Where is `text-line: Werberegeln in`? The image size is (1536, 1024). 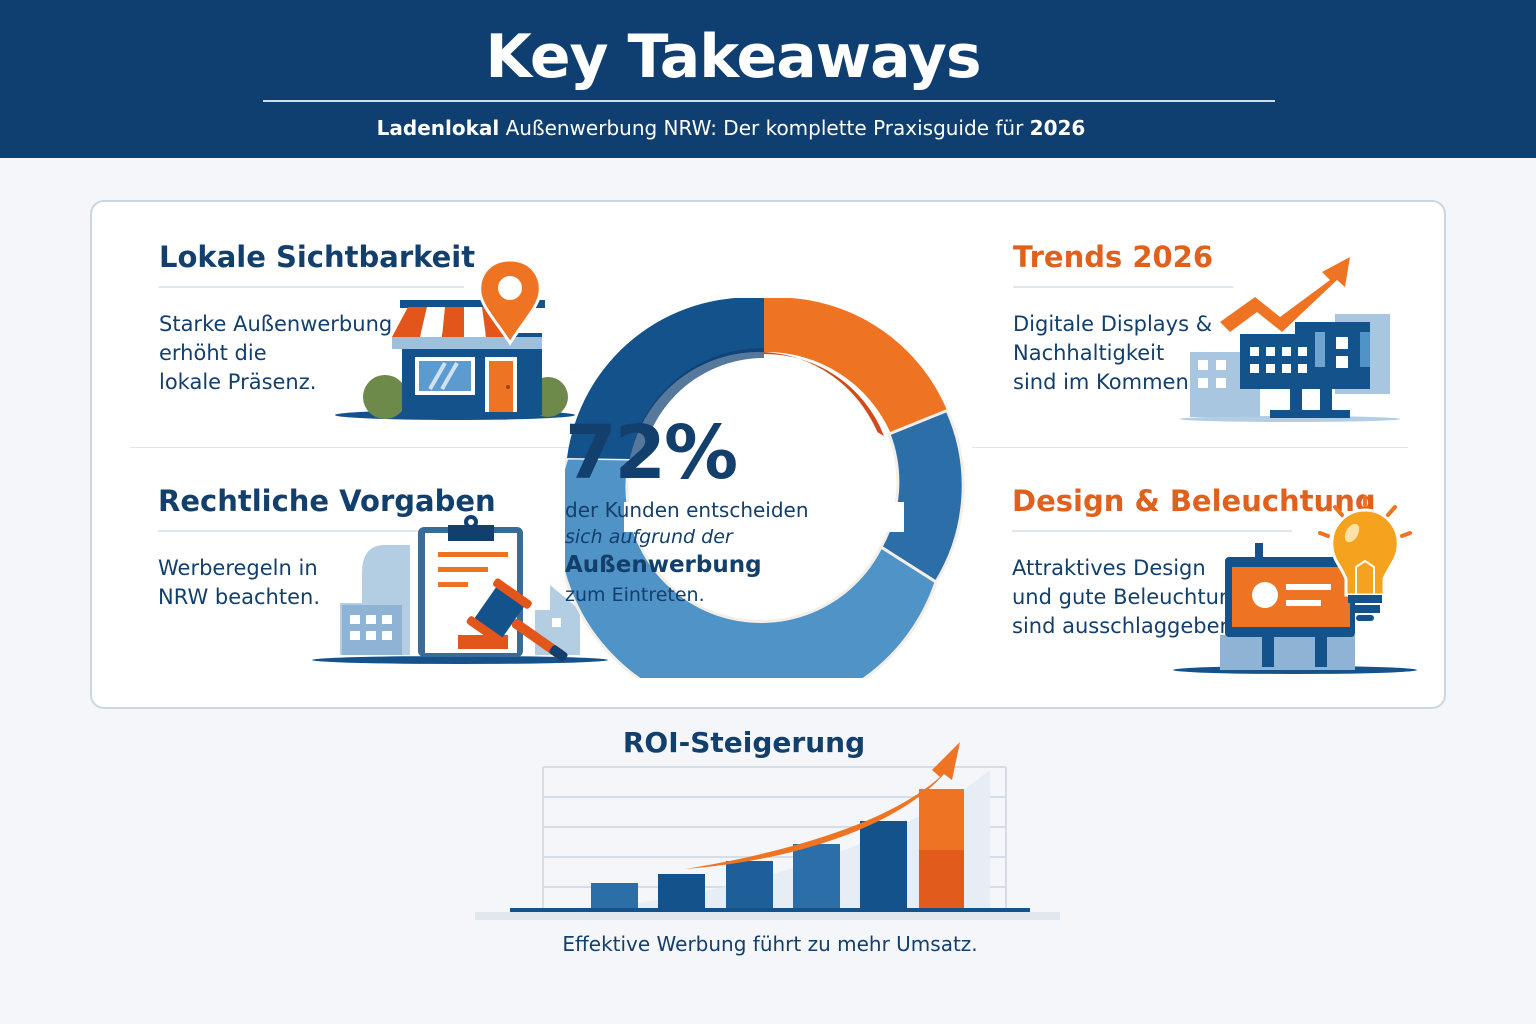
text-line: Werberegeln in is located at coordinates (238, 568).